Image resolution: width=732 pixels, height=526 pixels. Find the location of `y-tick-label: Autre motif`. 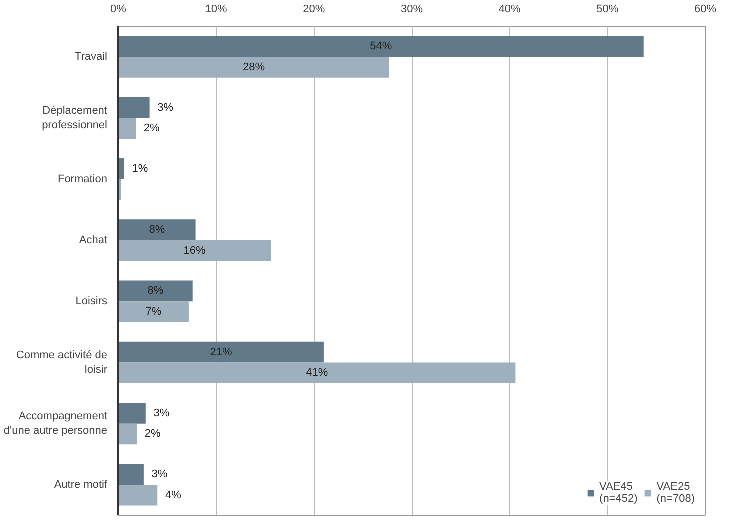

y-tick-label: Autre motif is located at coordinates (81, 484).